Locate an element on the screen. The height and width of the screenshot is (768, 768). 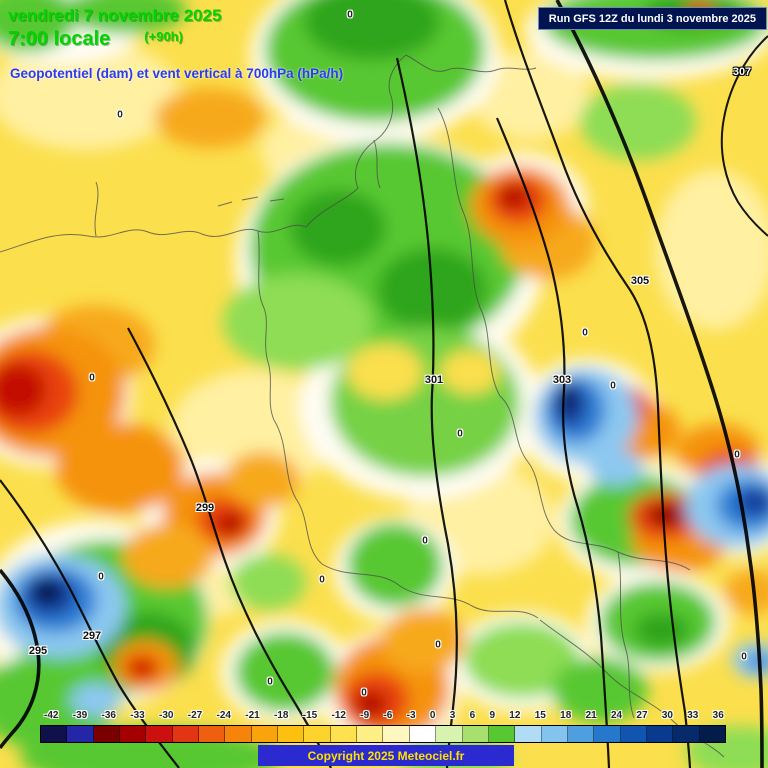
legend-value: 21 is located at coordinates (591, 715).